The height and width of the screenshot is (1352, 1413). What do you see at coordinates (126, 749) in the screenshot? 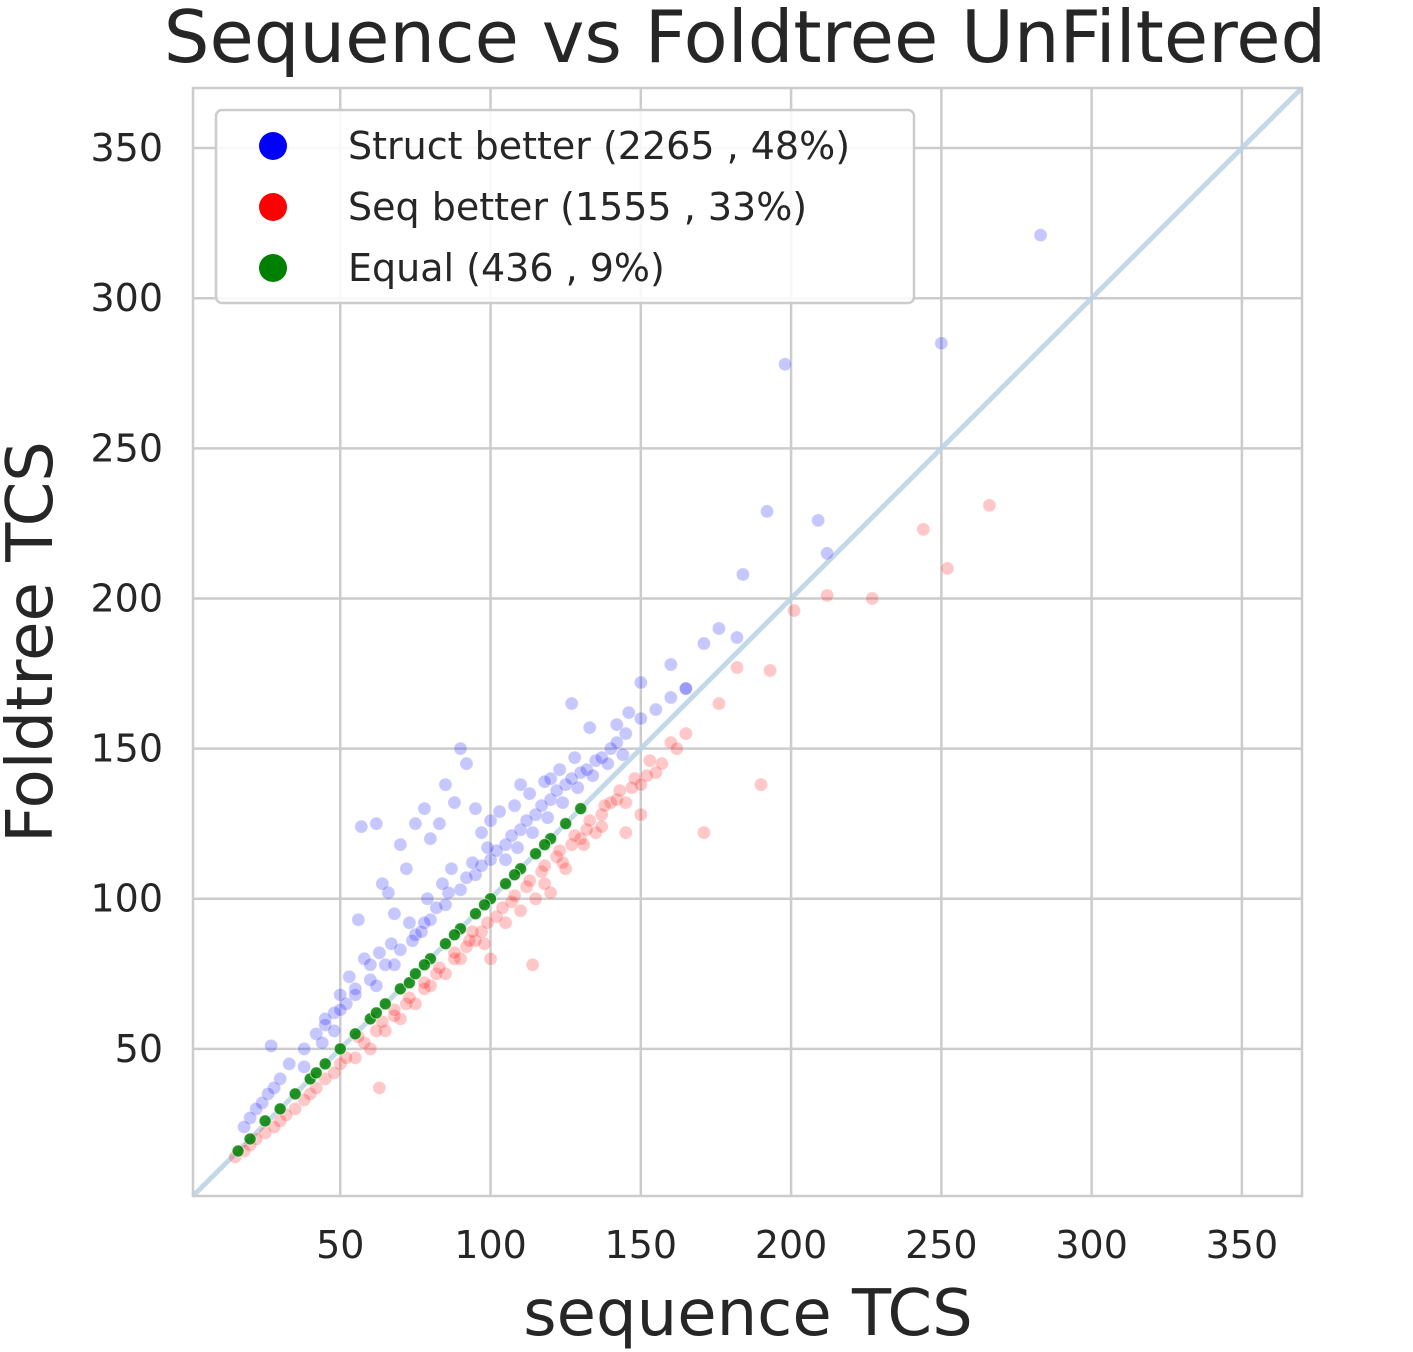
I see `y-tick-label: 150` at bounding box center [126, 749].